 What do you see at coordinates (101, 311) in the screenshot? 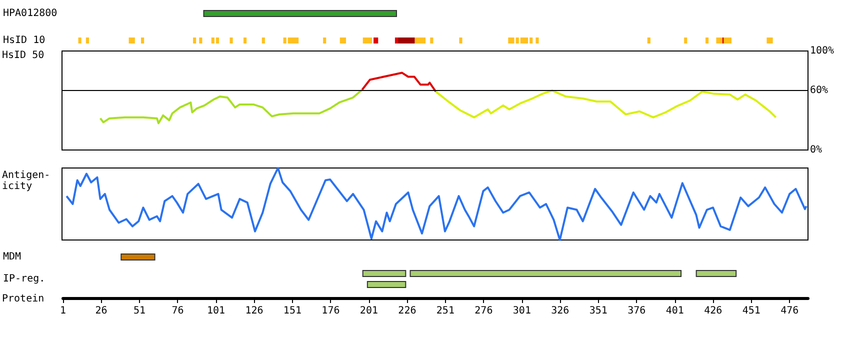
I see `x-tick-label: 26` at bounding box center [101, 311].